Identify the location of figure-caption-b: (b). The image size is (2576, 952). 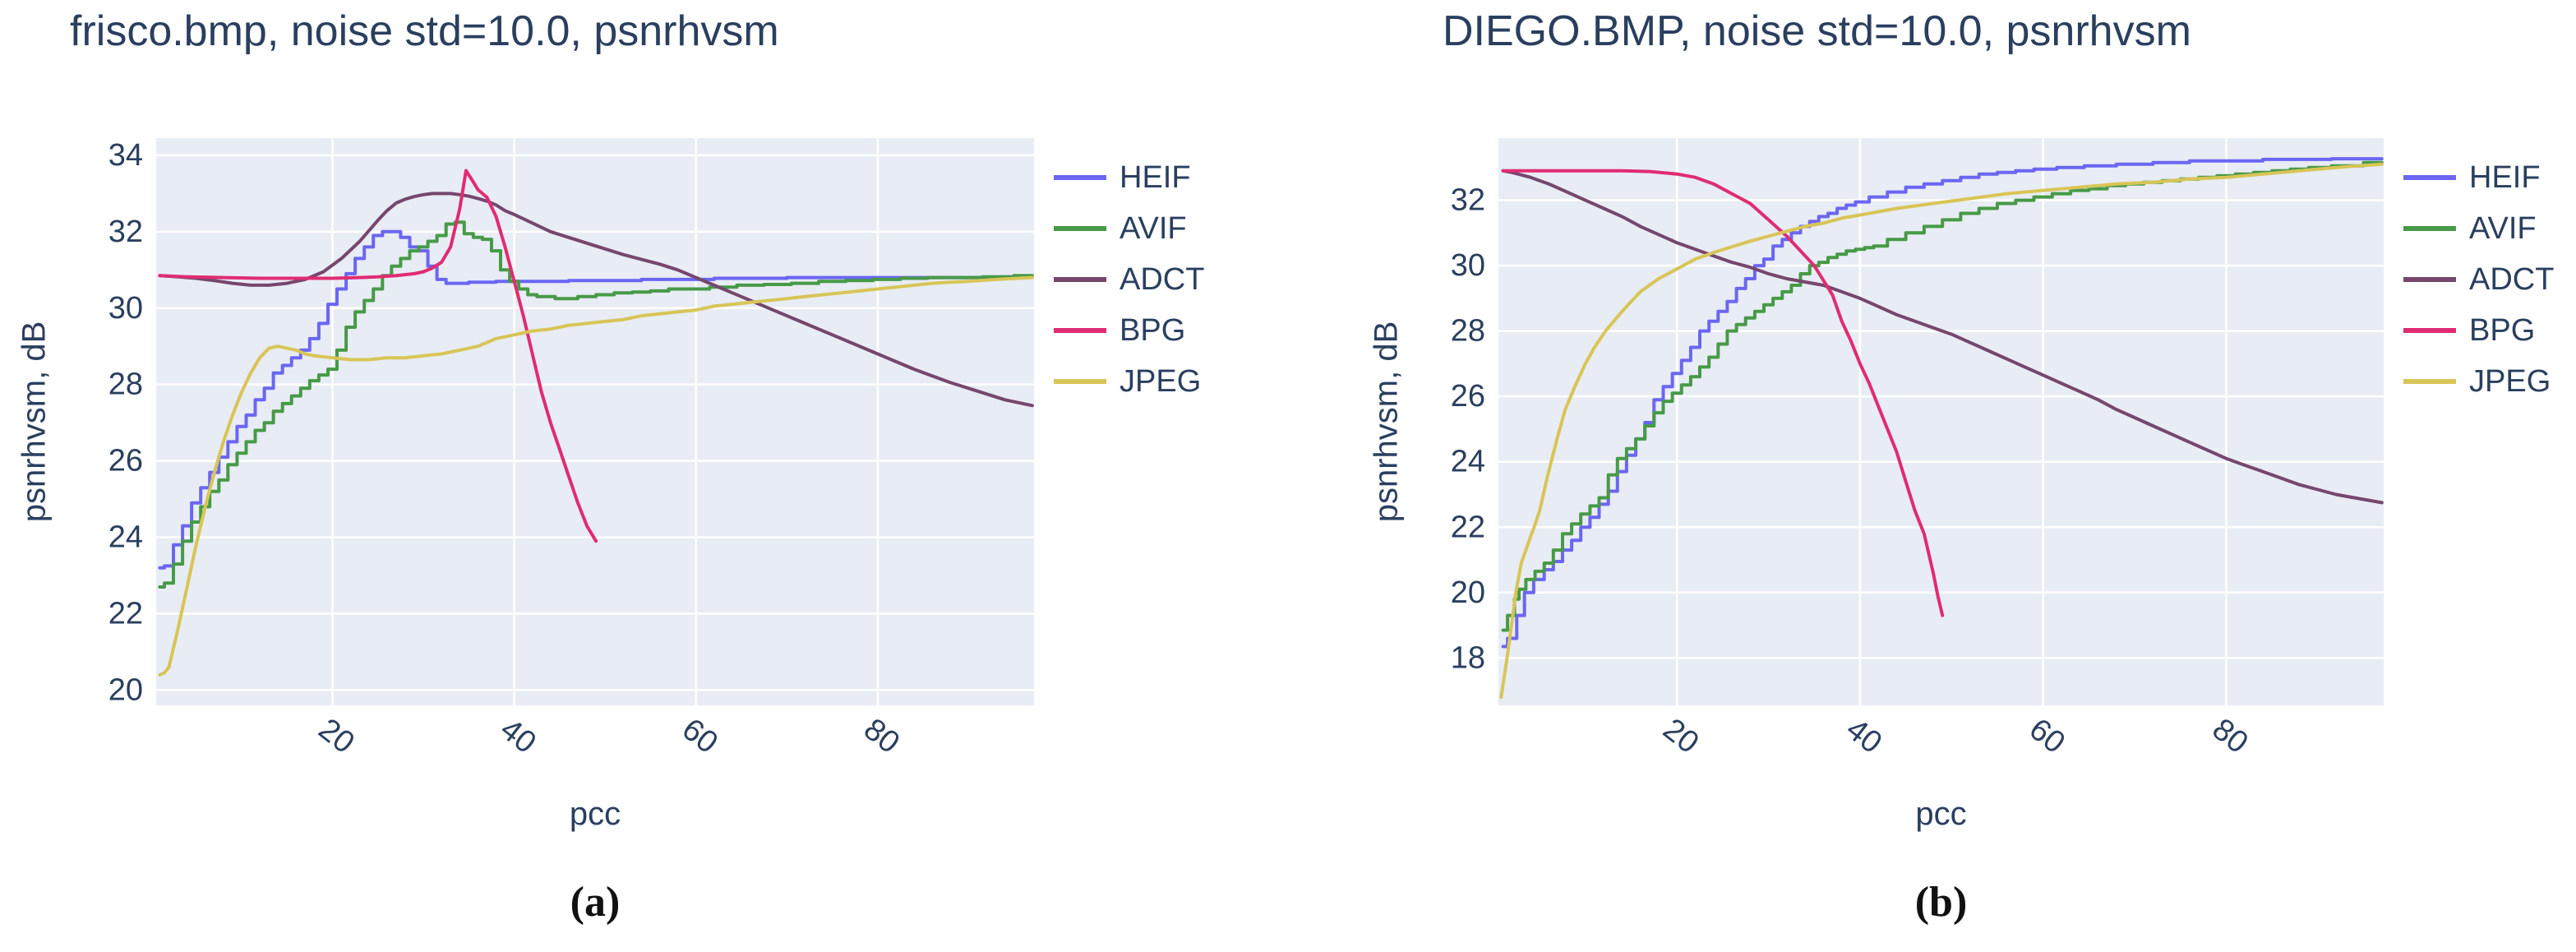
(1941, 902).